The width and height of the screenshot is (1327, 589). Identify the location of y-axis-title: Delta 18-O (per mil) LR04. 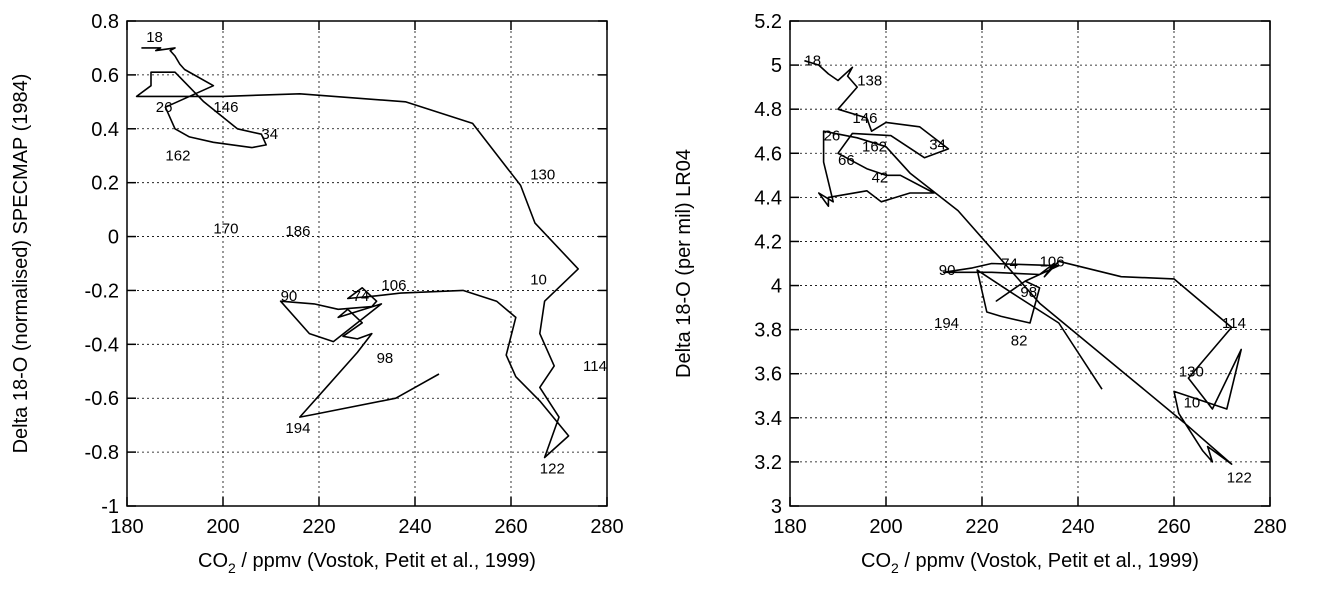
(684, 263).